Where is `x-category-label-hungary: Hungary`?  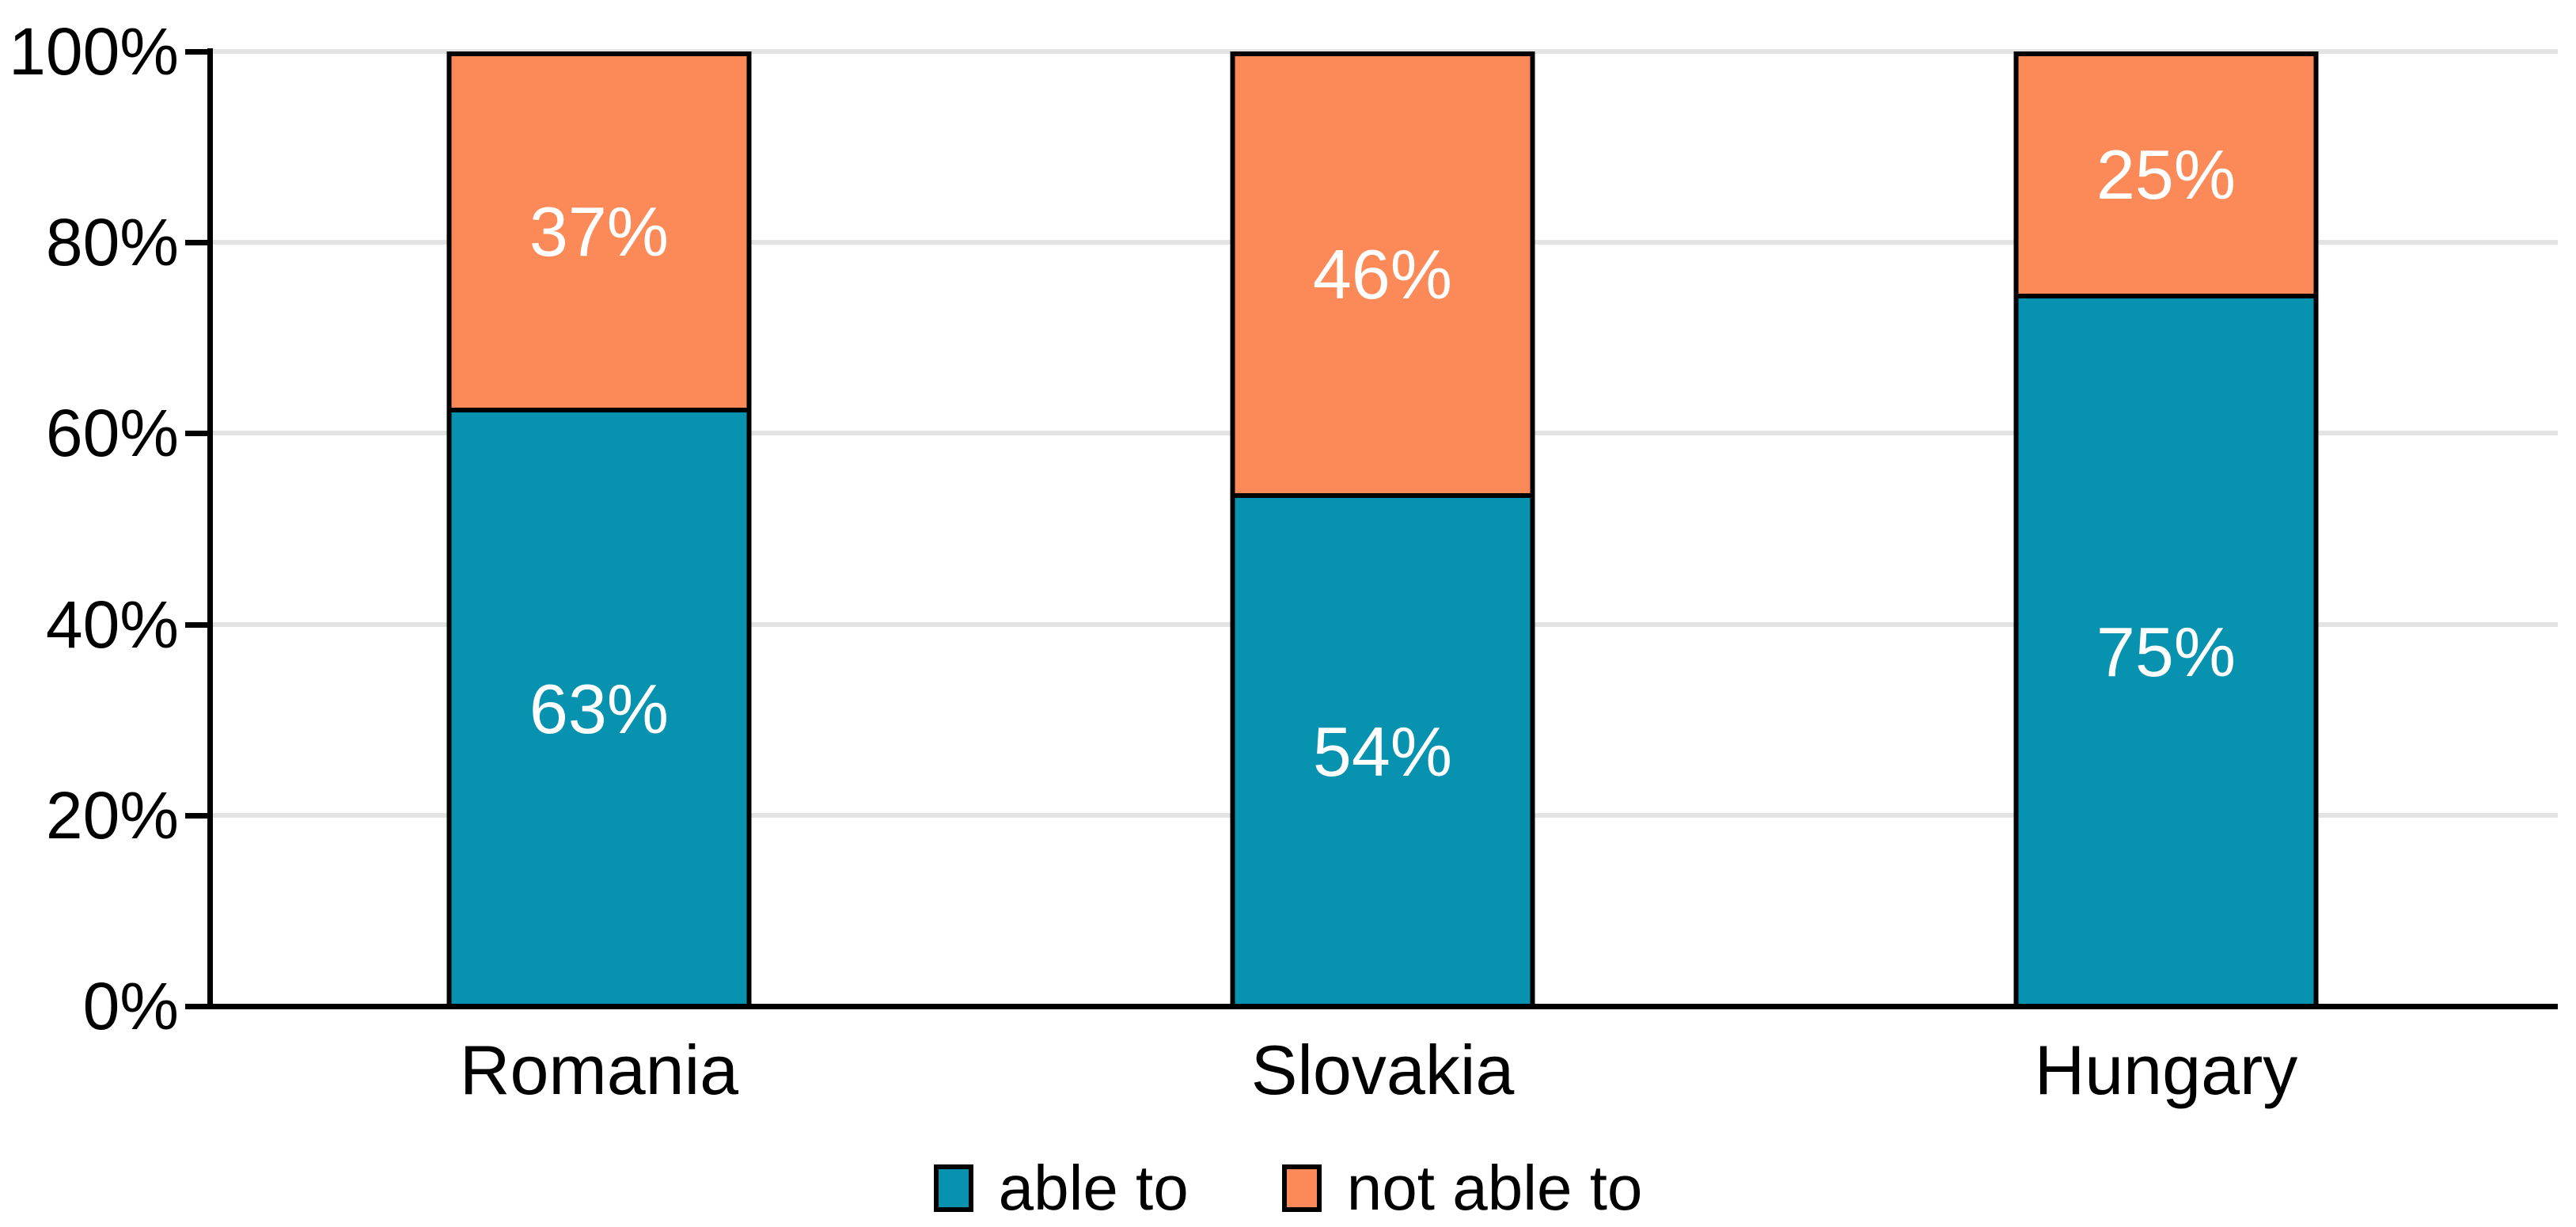 x-category-label-hungary: Hungary is located at coordinates (2166, 1070).